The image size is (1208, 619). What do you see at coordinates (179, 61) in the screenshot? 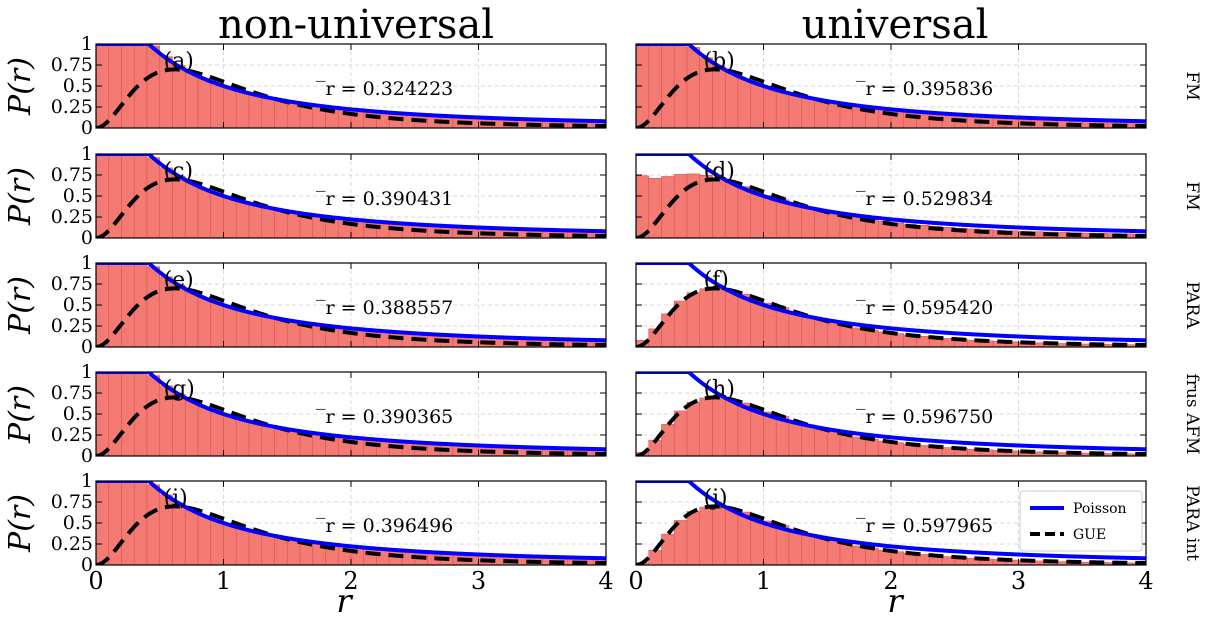
I see `panel-label: (a)` at bounding box center [179, 61].